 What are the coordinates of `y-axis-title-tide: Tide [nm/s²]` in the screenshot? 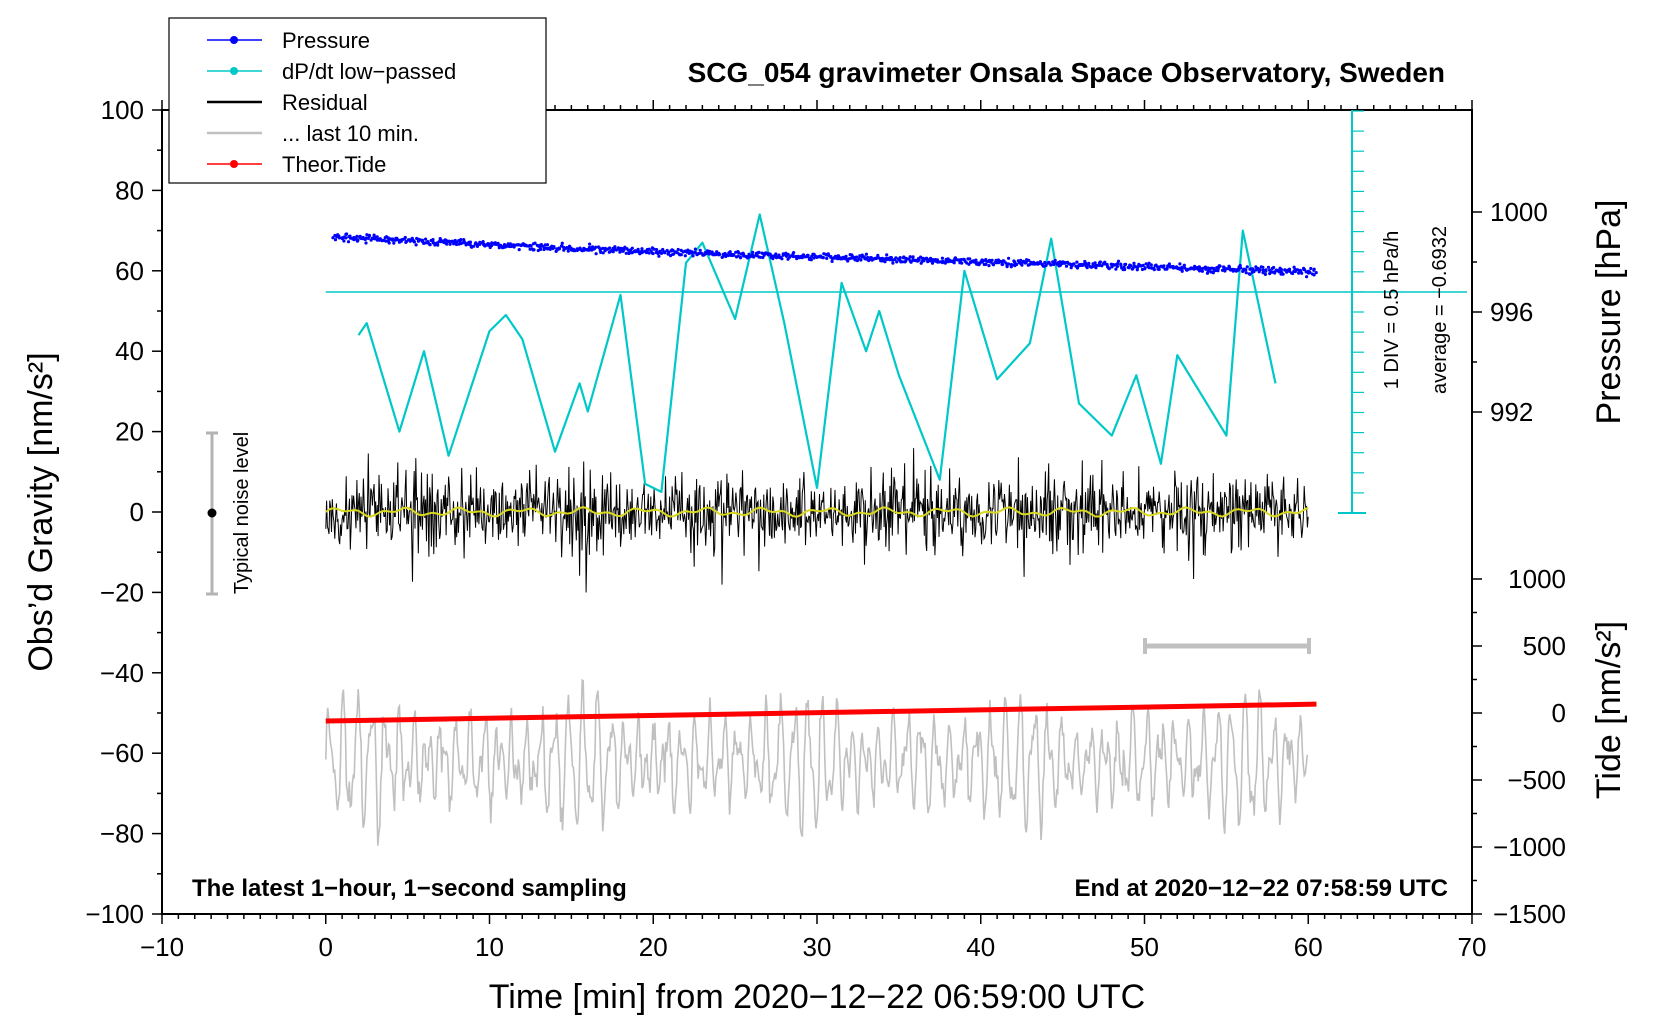 It's located at (1609, 710).